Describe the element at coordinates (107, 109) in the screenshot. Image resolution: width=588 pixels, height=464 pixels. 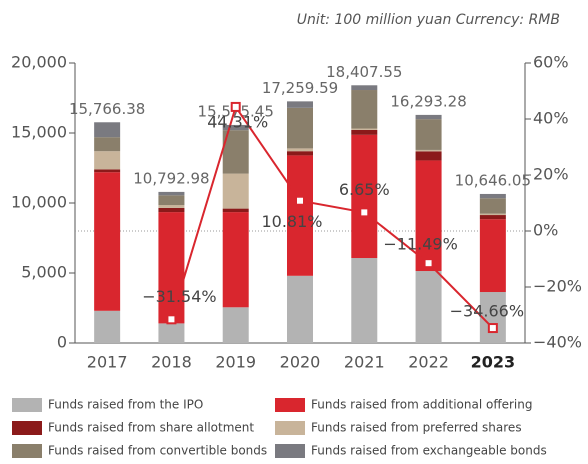
I see `total-label: 15,766.38` at that location.